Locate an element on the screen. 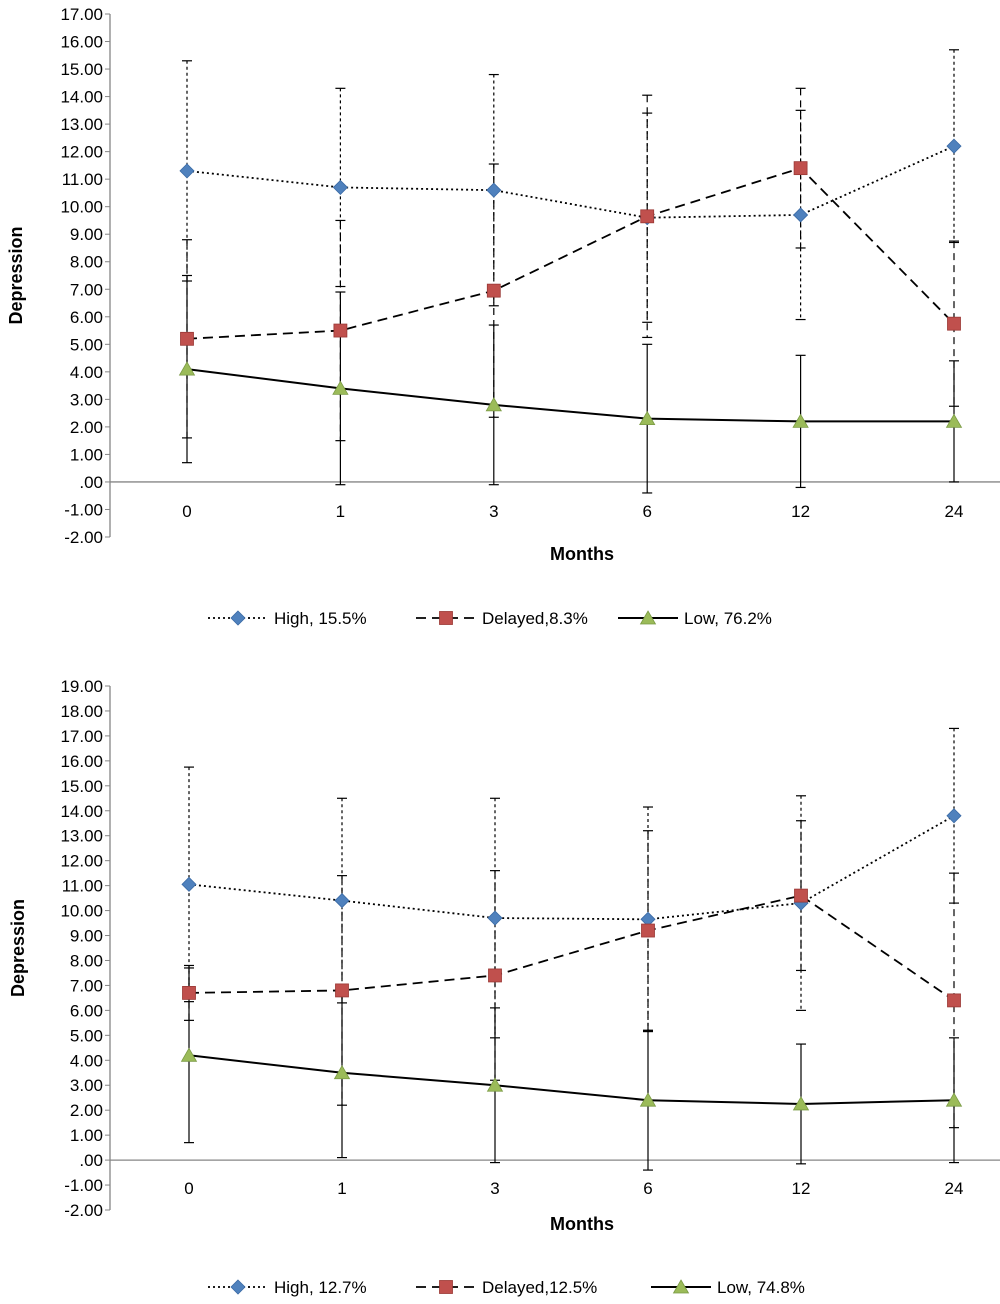 Image resolution: width=1000 pixels, height=1304 pixels. y-tick-label: .00 is located at coordinates (91, 482).